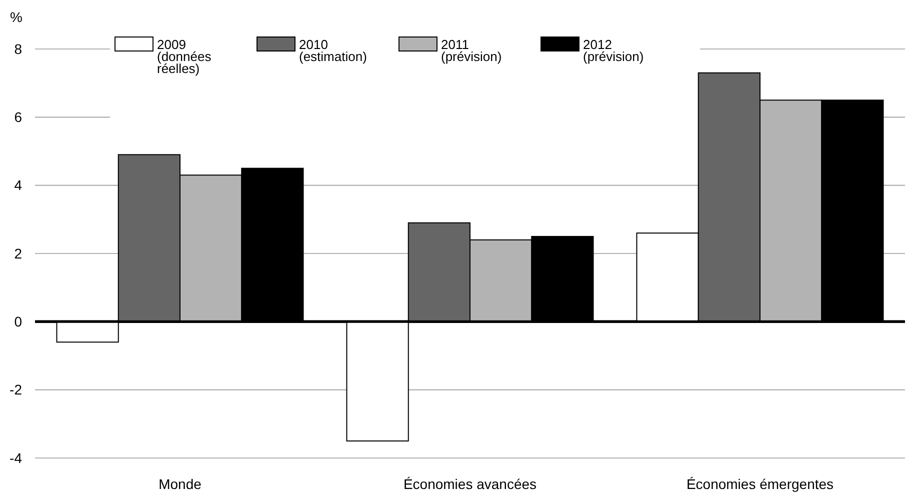  Describe the element at coordinates (16, 390) in the screenshot. I see `y-tick-label: -2` at that location.